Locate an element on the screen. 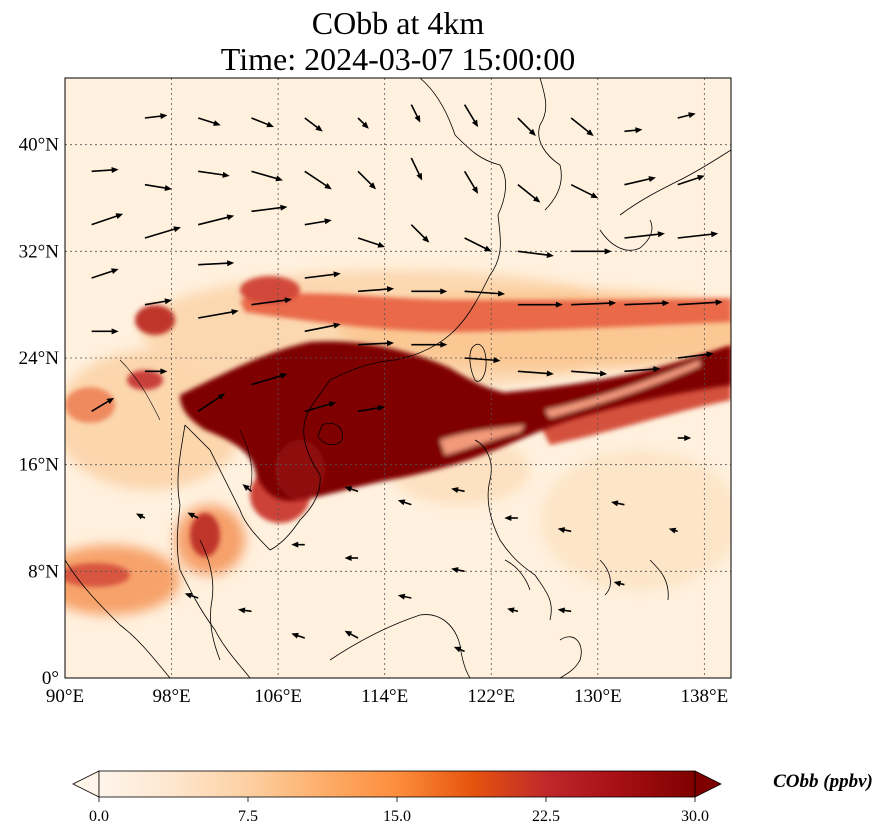 This screenshot has height=836, width=887. colorbar-ticks: 0.0 7.5 15.0 22.5 30.0 is located at coordinates (399, 811).